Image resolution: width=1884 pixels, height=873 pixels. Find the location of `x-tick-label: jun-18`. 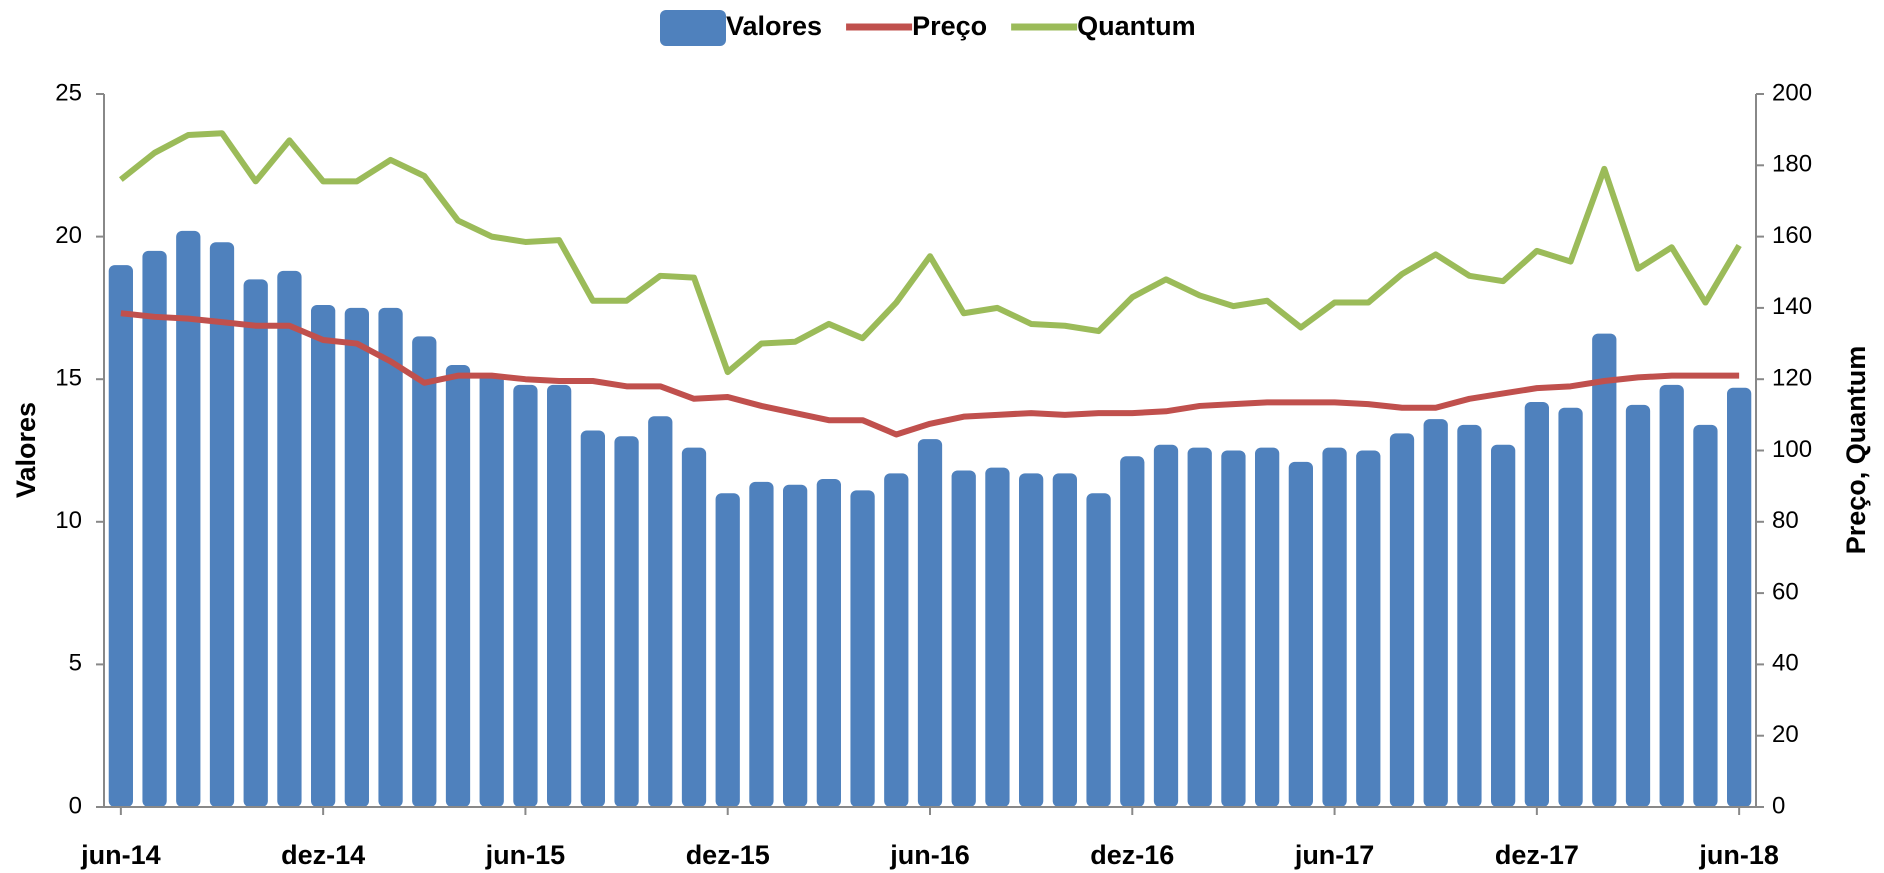

x-tick-label: jun-18 is located at coordinates (1738, 855).